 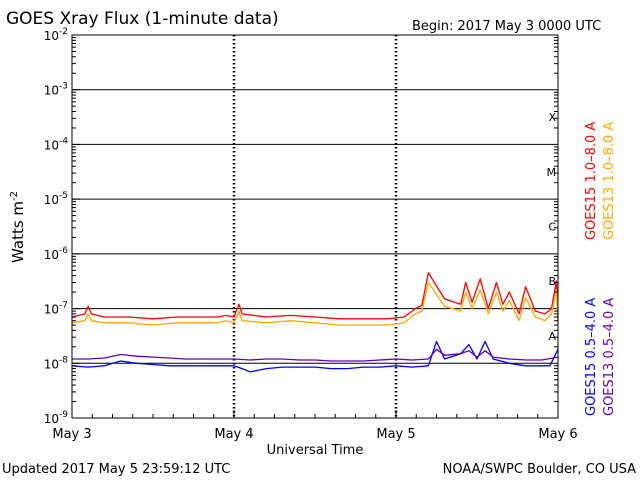 What do you see at coordinates (315, 450) in the screenshot?
I see `x-axis-label: Universal Time` at bounding box center [315, 450].